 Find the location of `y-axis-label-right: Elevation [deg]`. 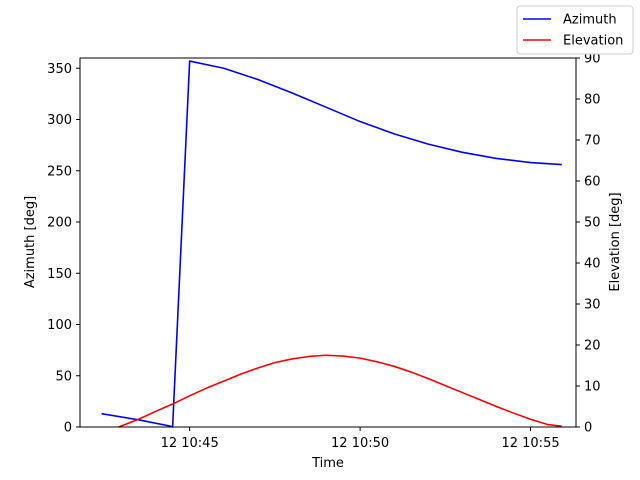

y-axis-label-right: Elevation [deg] is located at coordinates (615, 241).